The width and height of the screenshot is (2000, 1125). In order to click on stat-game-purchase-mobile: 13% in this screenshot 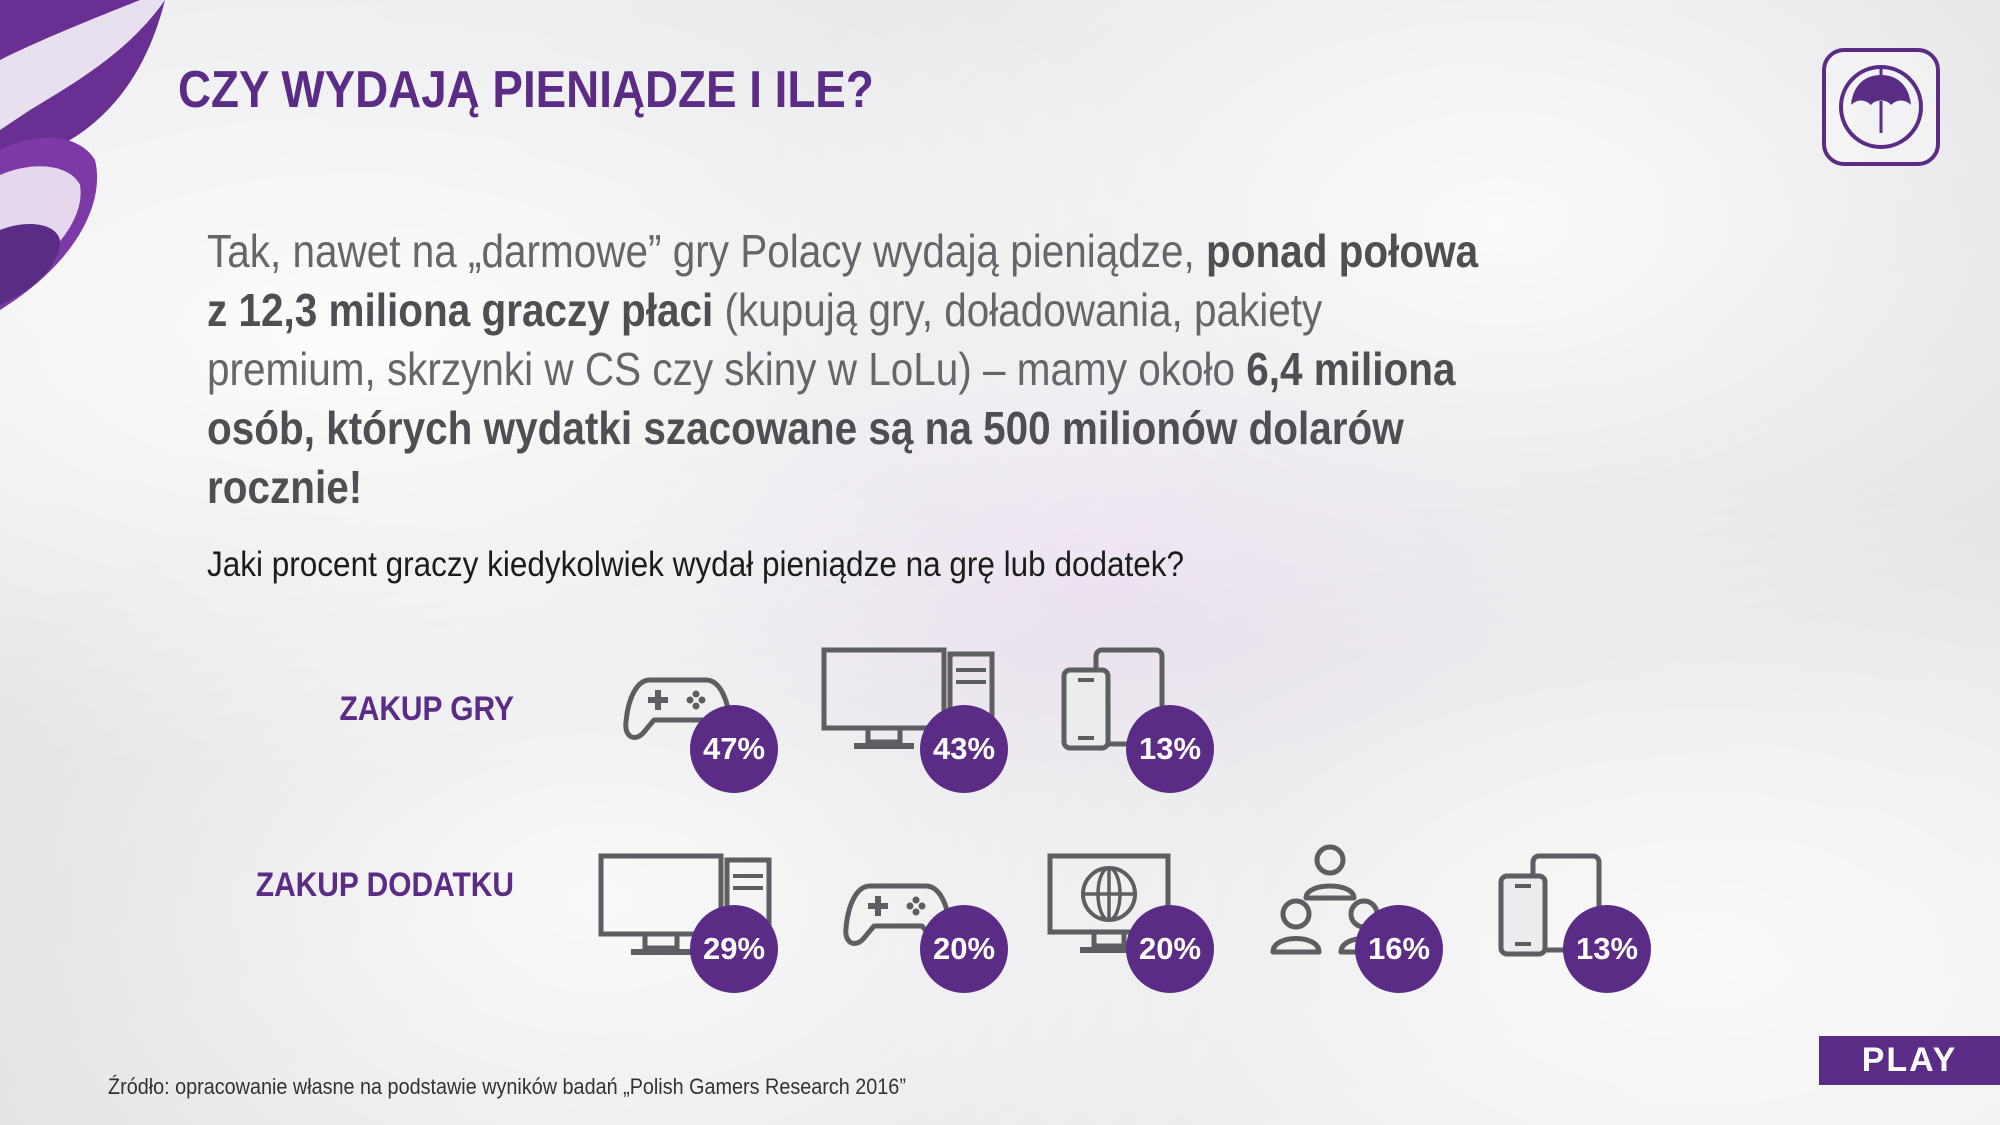, I will do `click(1137, 721)`.